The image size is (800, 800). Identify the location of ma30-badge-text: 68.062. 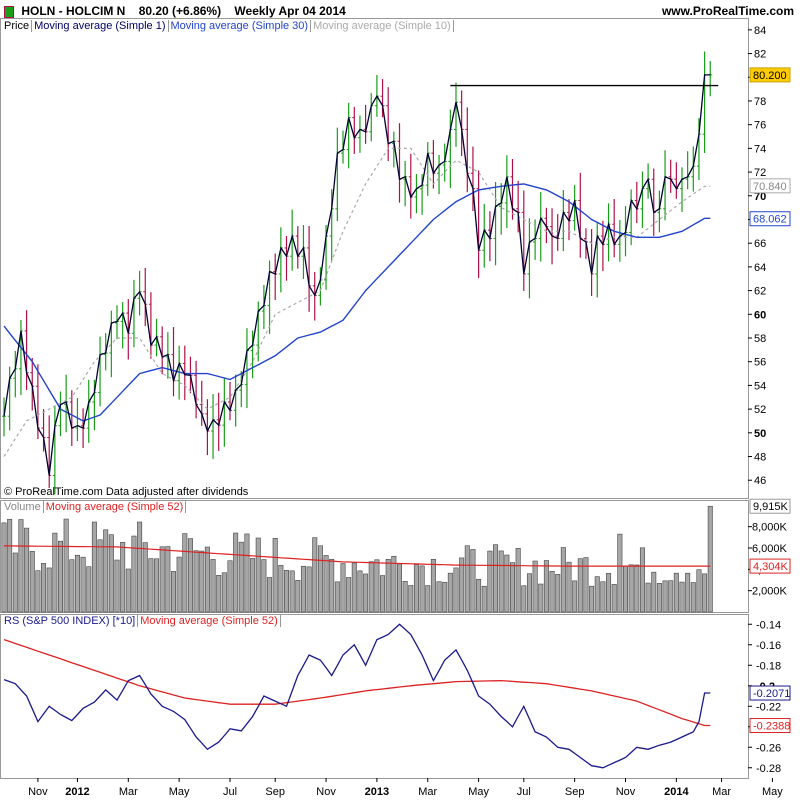
(770, 220).